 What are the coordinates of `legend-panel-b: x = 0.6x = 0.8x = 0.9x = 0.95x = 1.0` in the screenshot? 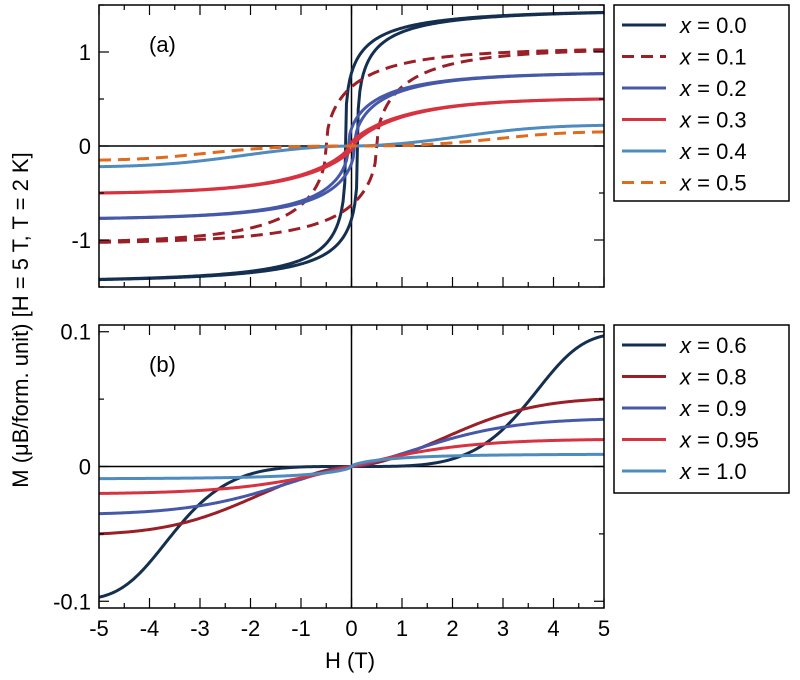 It's located at (701, 409).